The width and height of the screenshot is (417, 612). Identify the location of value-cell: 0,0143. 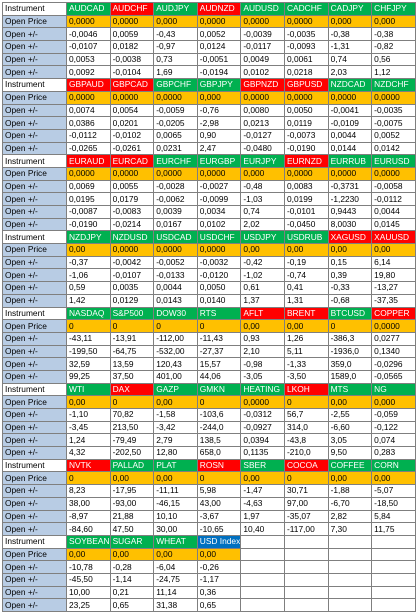
(175, 300).